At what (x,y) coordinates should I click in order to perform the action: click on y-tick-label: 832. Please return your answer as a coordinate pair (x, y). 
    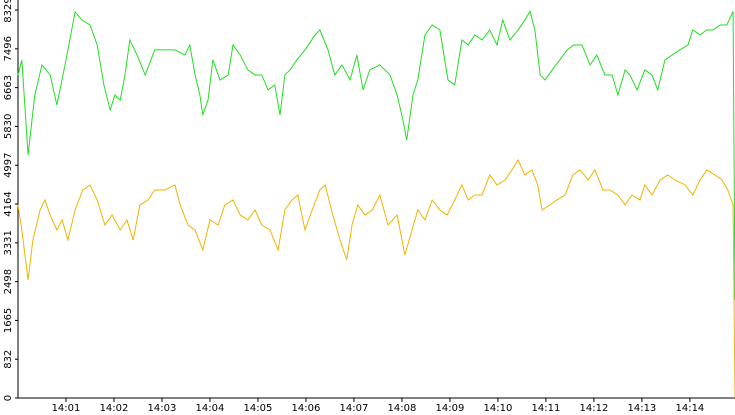
    Looking at the image, I should click on (8, 359).